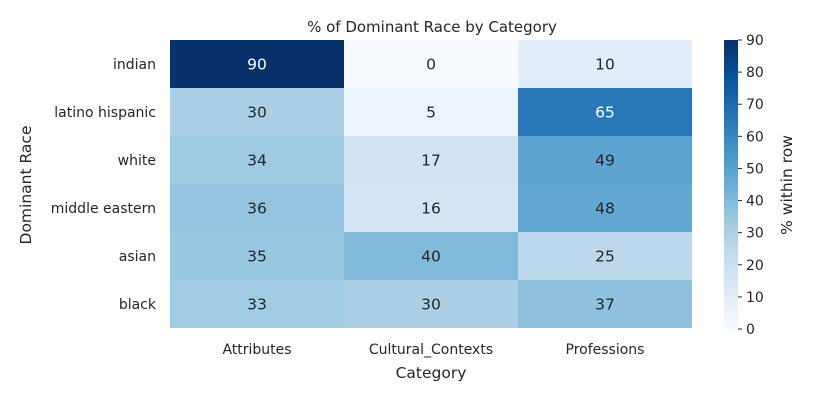  What do you see at coordinates (755, 266) in the screenshot?
I see `colorbar-tick-label: 20` at bounding box center [755, 266].